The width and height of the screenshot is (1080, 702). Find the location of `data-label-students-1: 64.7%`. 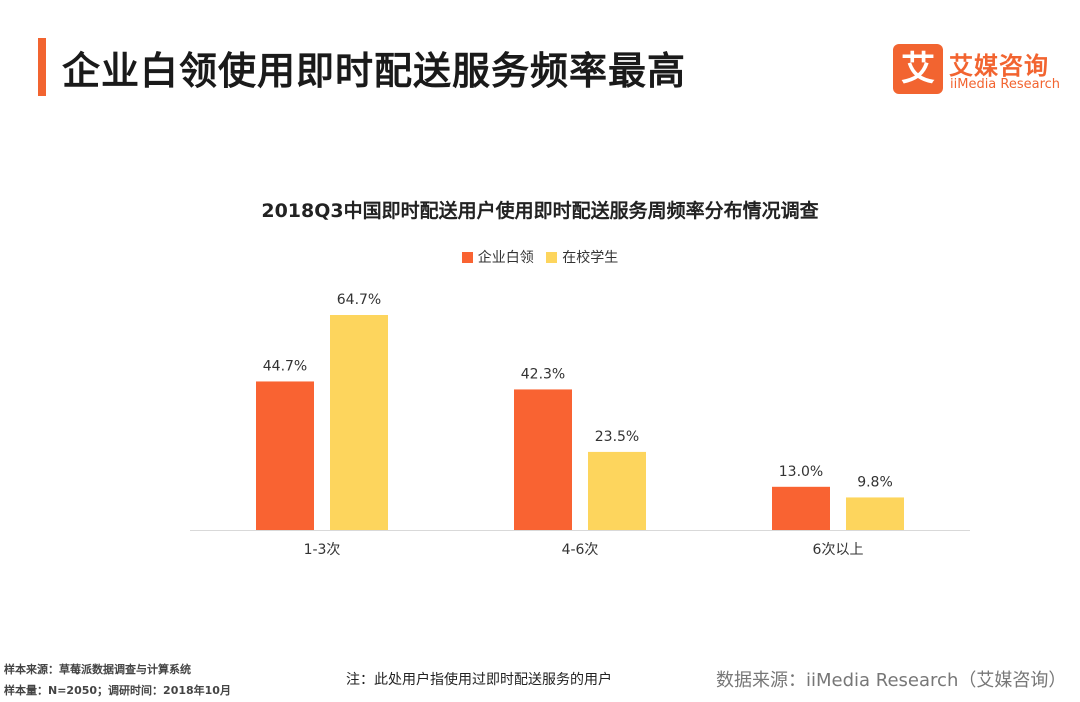

data-label-students-1: 64.7% is located at coordinates (359, 300).